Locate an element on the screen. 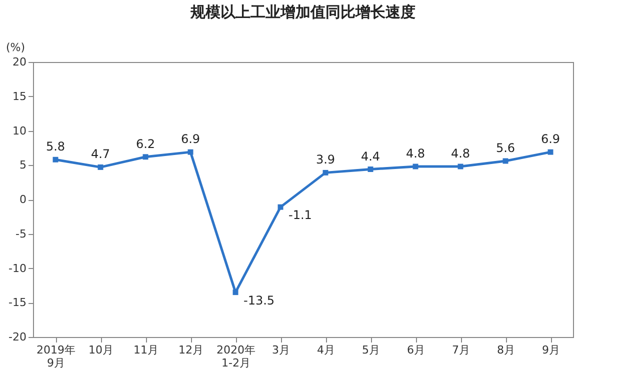 The height and width of the screenshot is (382, 640). y-tick-label: 5 is located at coordinates (23, 165).